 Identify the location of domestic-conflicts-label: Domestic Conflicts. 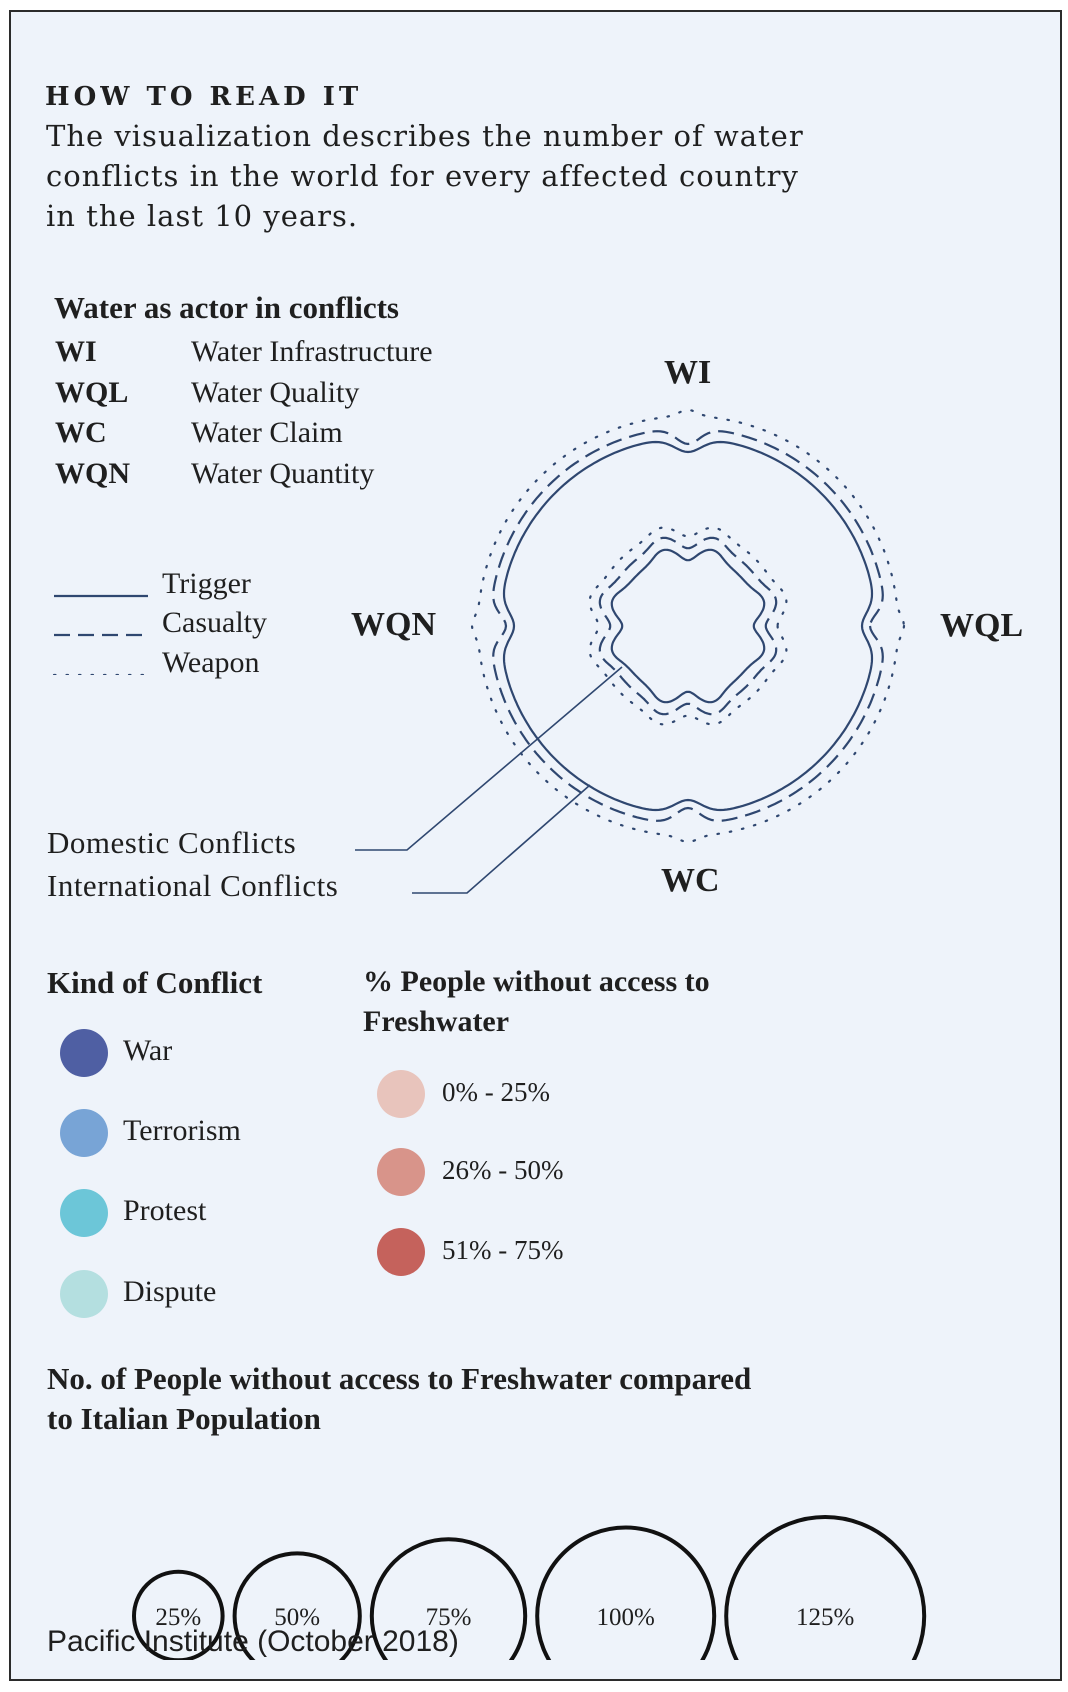
(172, 842).